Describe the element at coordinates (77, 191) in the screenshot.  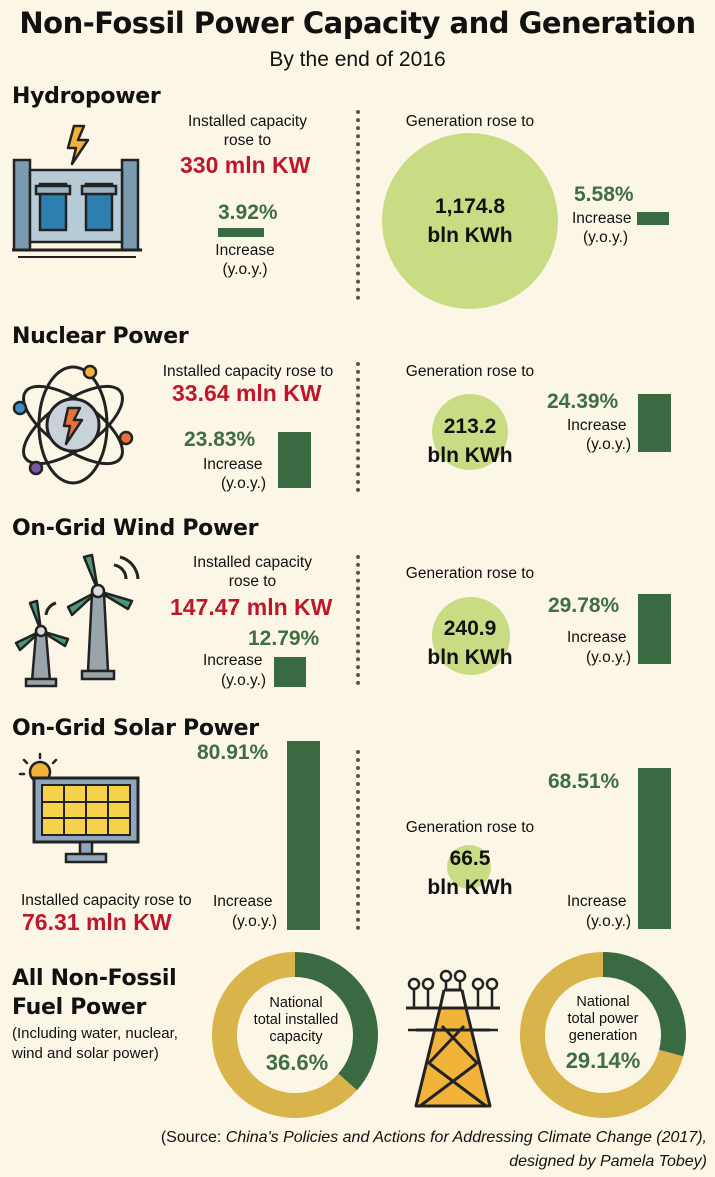
I see `hydropower-dam-icon` at that location.